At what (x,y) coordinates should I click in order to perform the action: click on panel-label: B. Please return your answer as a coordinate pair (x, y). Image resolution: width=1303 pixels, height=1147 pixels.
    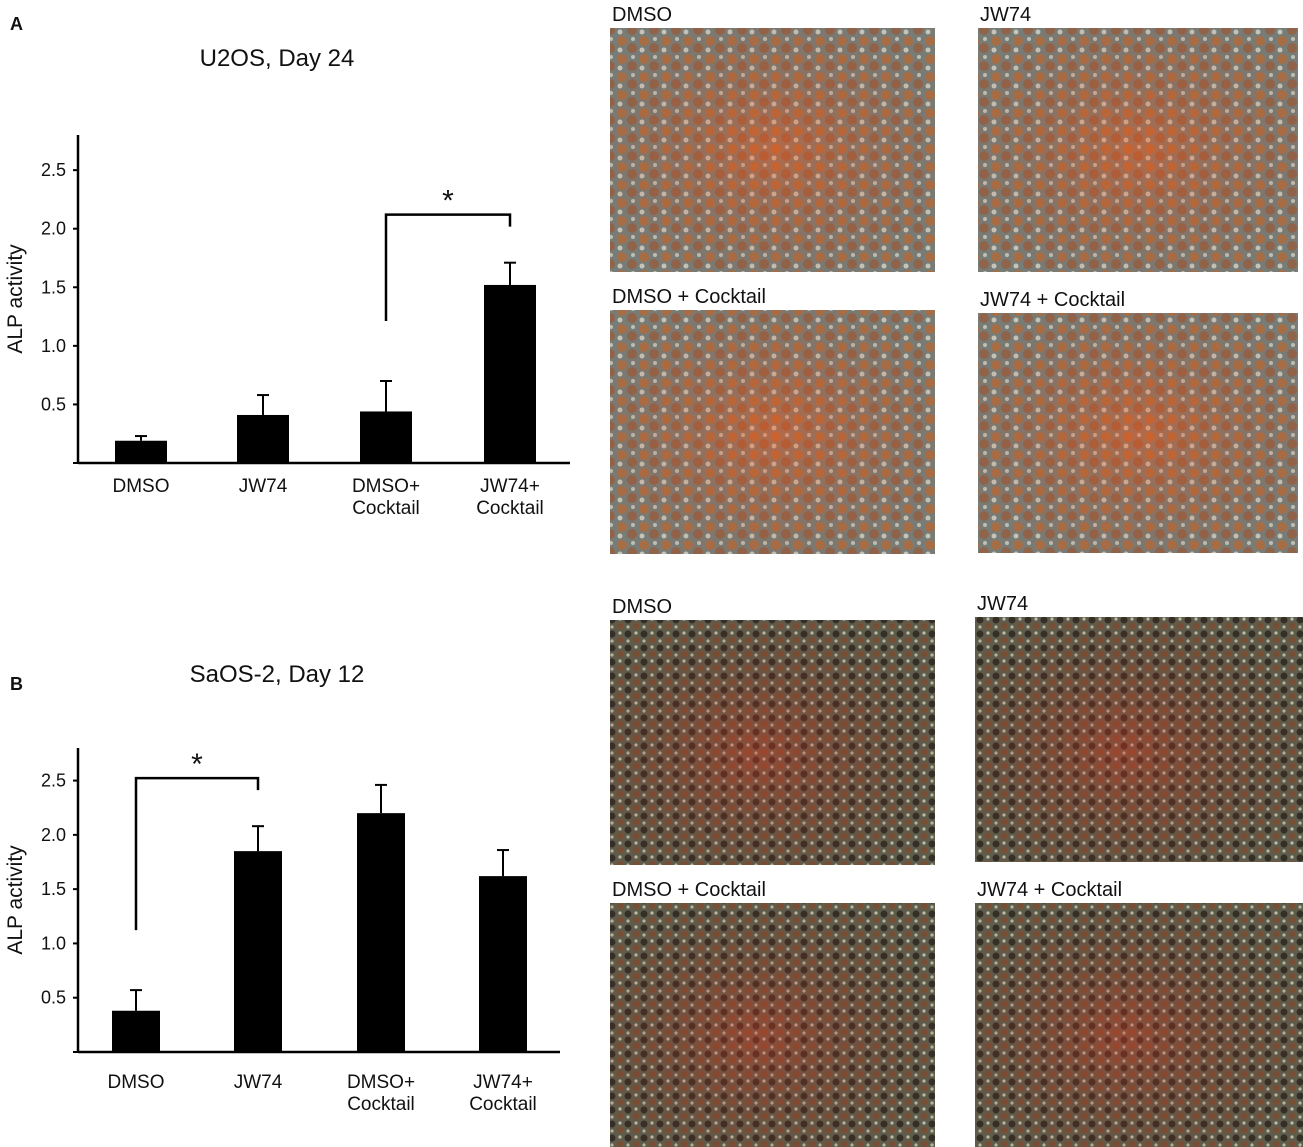
    Looking at the image, I should click on (16, 684).